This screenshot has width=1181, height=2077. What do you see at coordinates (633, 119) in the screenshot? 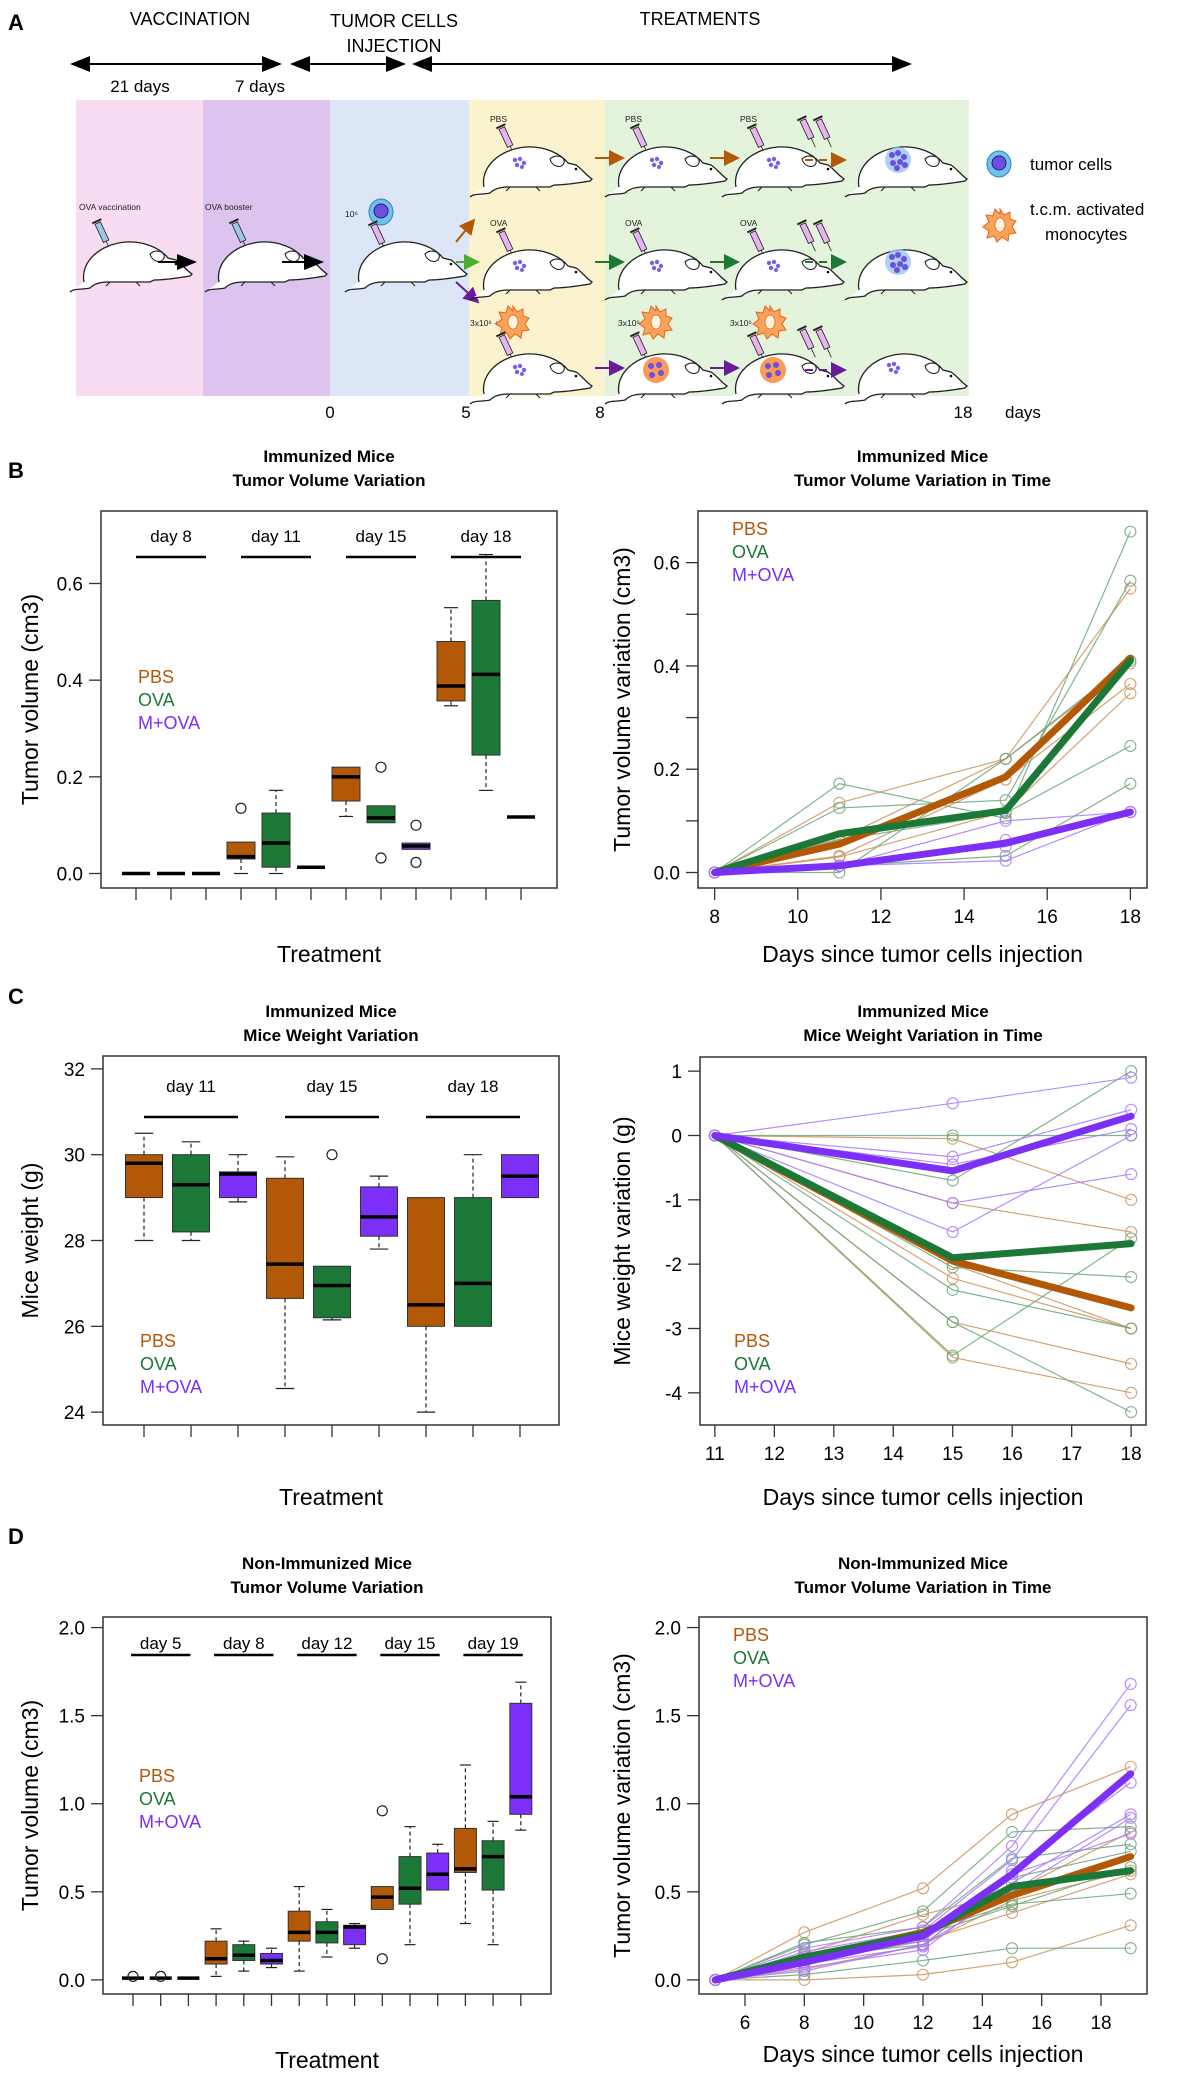
I see `row-pbs-label-2: PBS` at bounding box center [633, 119].